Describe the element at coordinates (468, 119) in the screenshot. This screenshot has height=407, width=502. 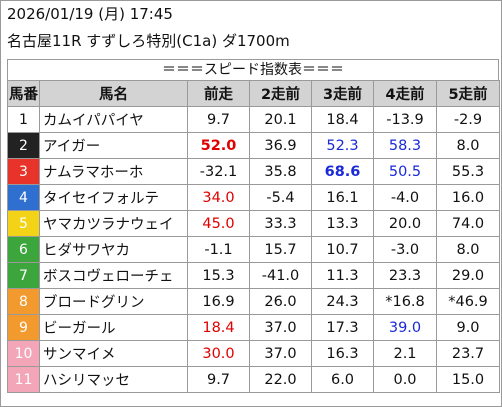
I see `speed-index-cell: -2.9` at that location.